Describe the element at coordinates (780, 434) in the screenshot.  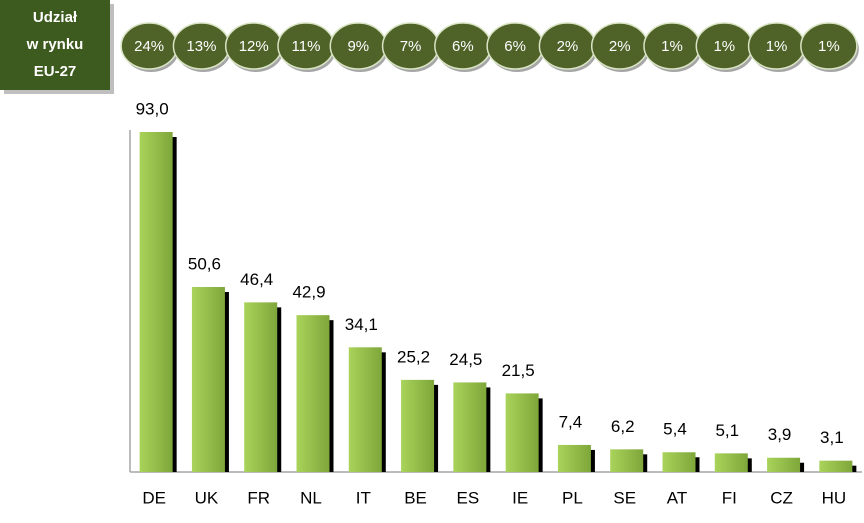
I see `value-label: 3,9` at that location.